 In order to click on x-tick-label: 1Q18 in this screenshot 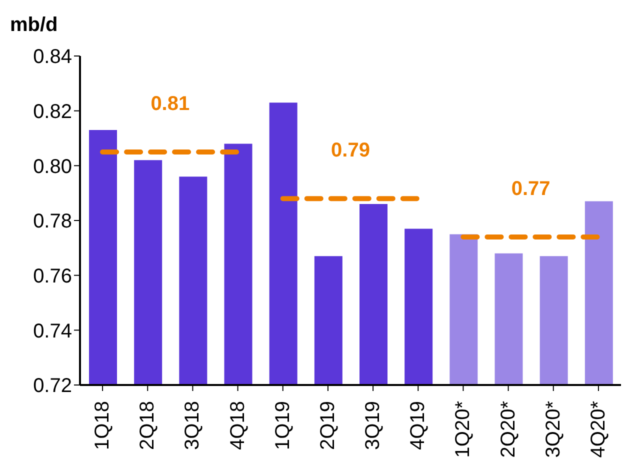, I will do `click(103, 425)`.